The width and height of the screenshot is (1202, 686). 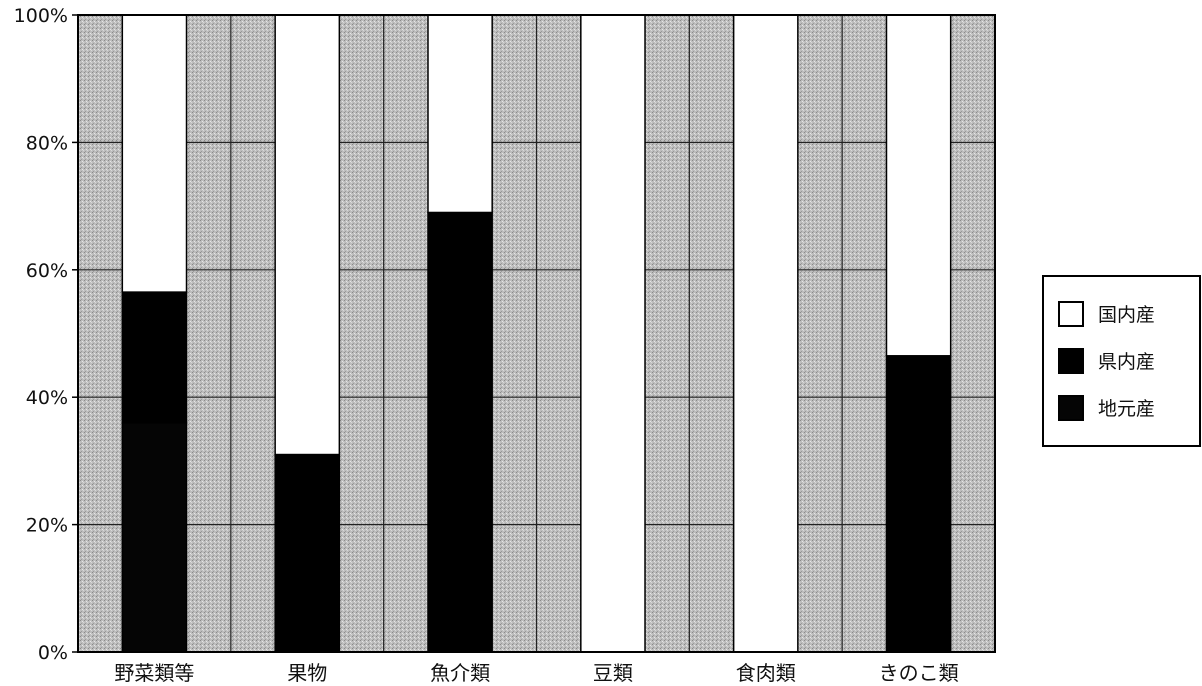 I want to click on legend-label-0: 国内産, so click(x=1126, y=315).